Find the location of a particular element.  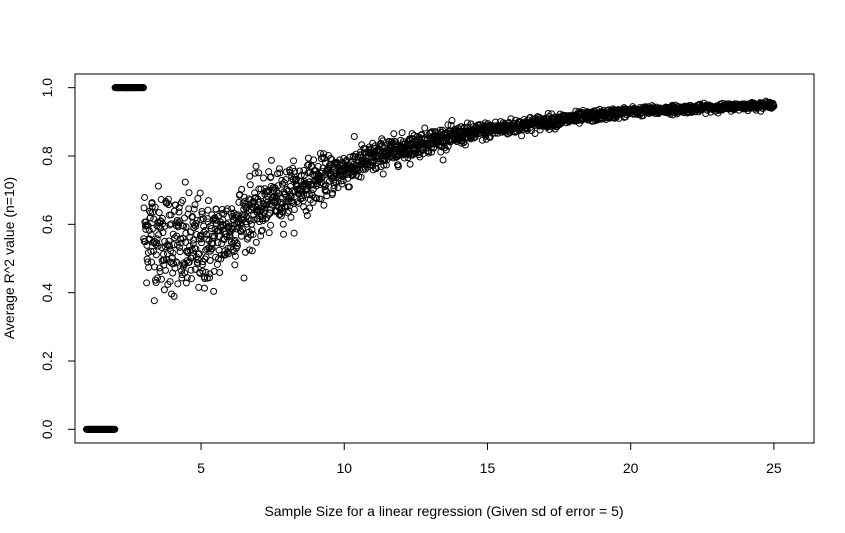

y-tick-label: 0.2 is located at coordinates (47, 361).